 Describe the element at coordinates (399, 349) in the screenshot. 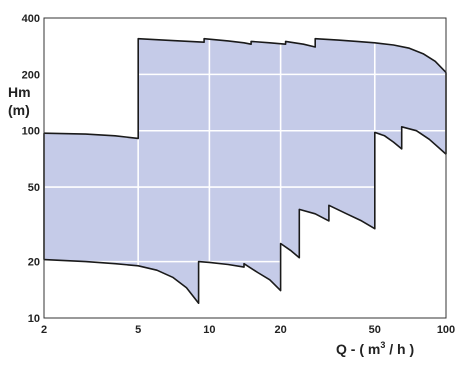

I see `x-axis-label-suffix: / h )` at that location.